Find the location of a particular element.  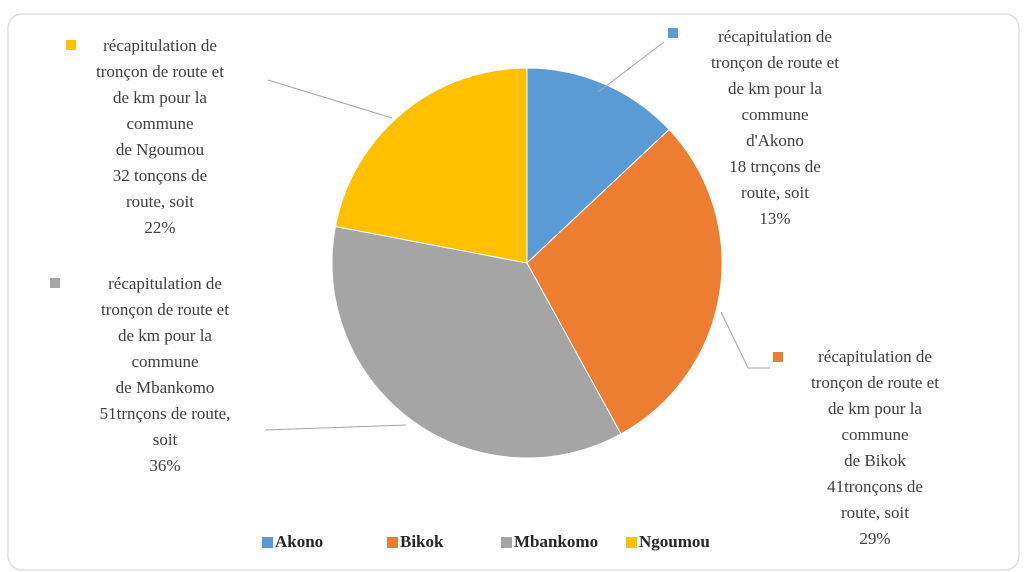

data-label: 51trnçons de route, is located at coordinates (165, 413).